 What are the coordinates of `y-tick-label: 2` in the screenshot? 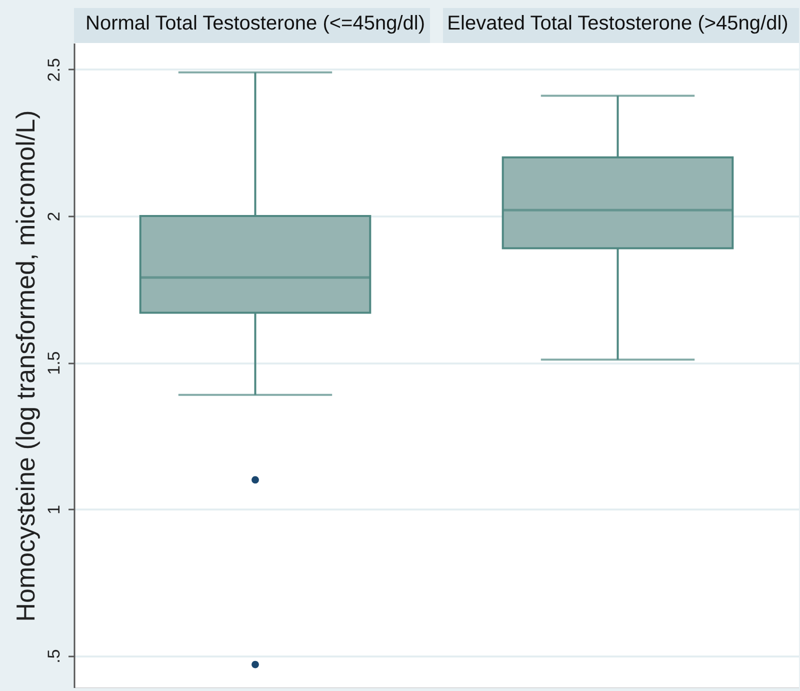 It's located at (54, 217).